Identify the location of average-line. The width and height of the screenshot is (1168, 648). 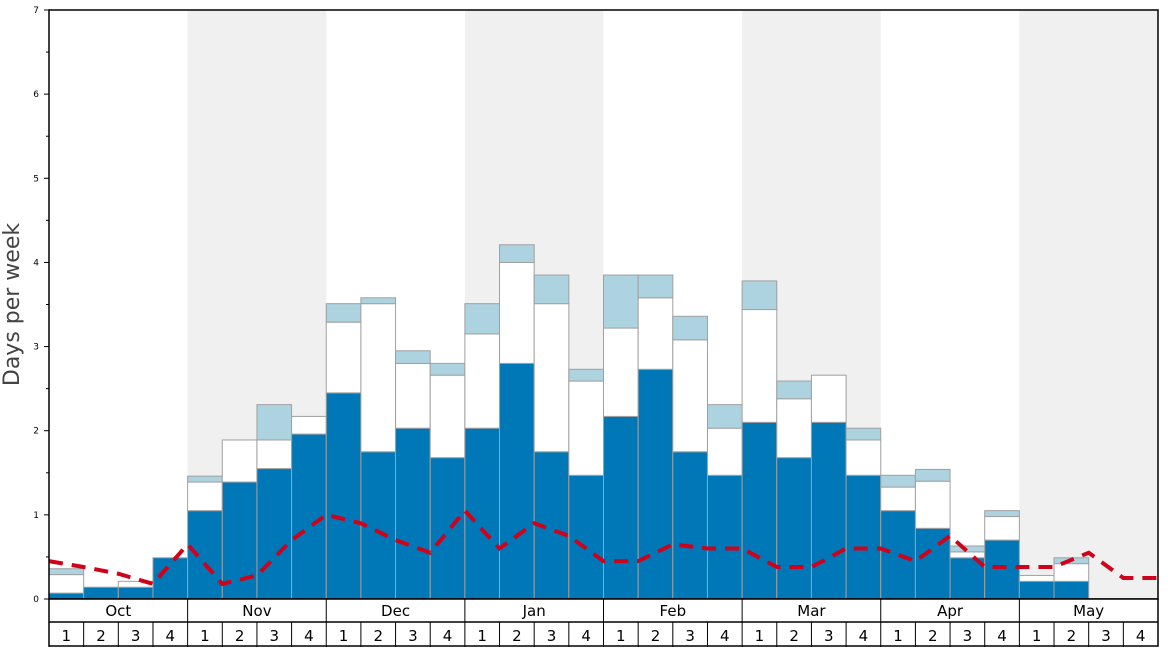
(603, 547).